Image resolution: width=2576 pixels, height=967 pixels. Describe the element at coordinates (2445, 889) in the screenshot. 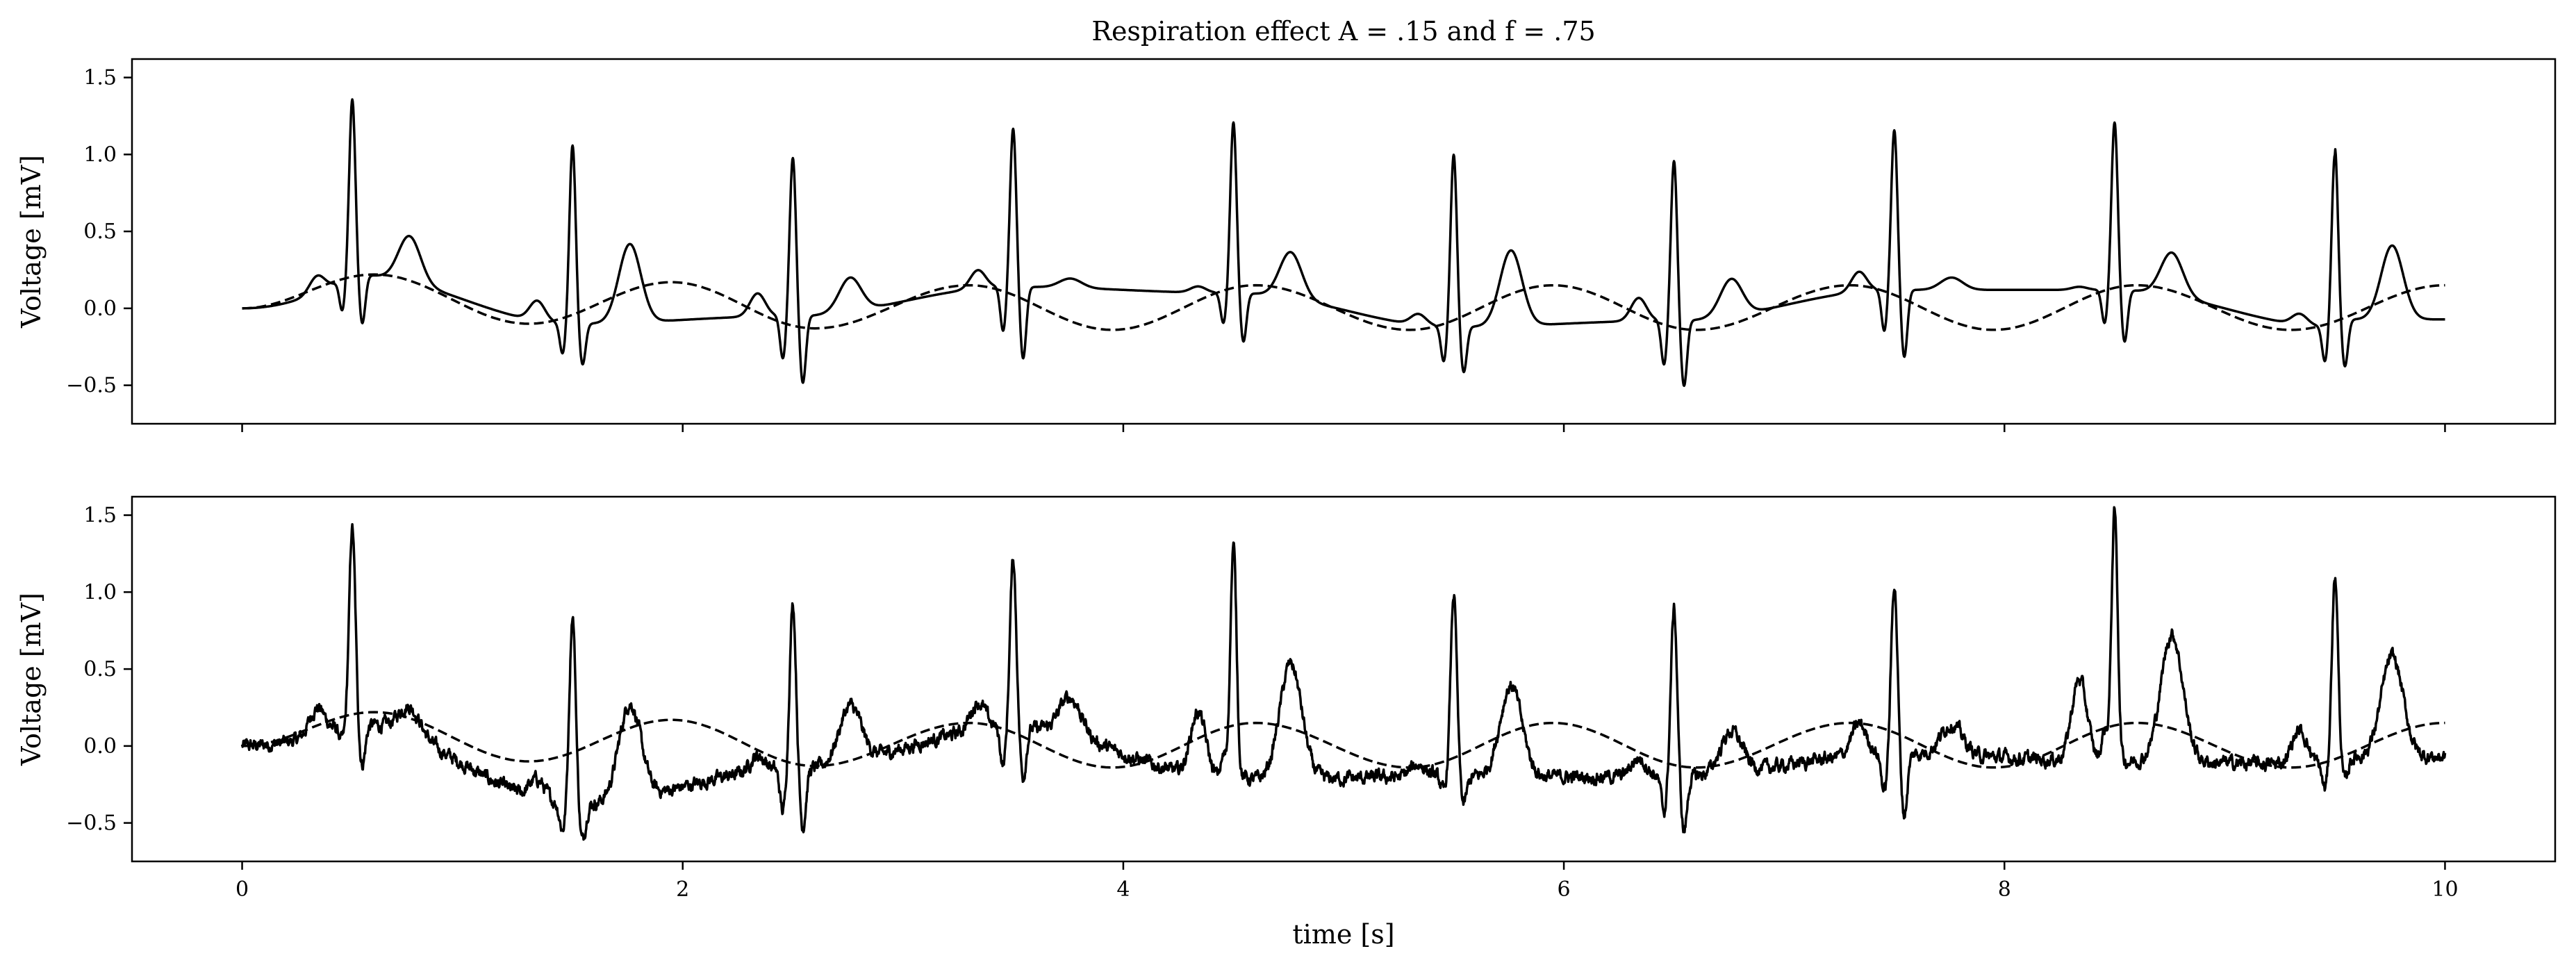

I see `x-tick-label: 10` at that location.